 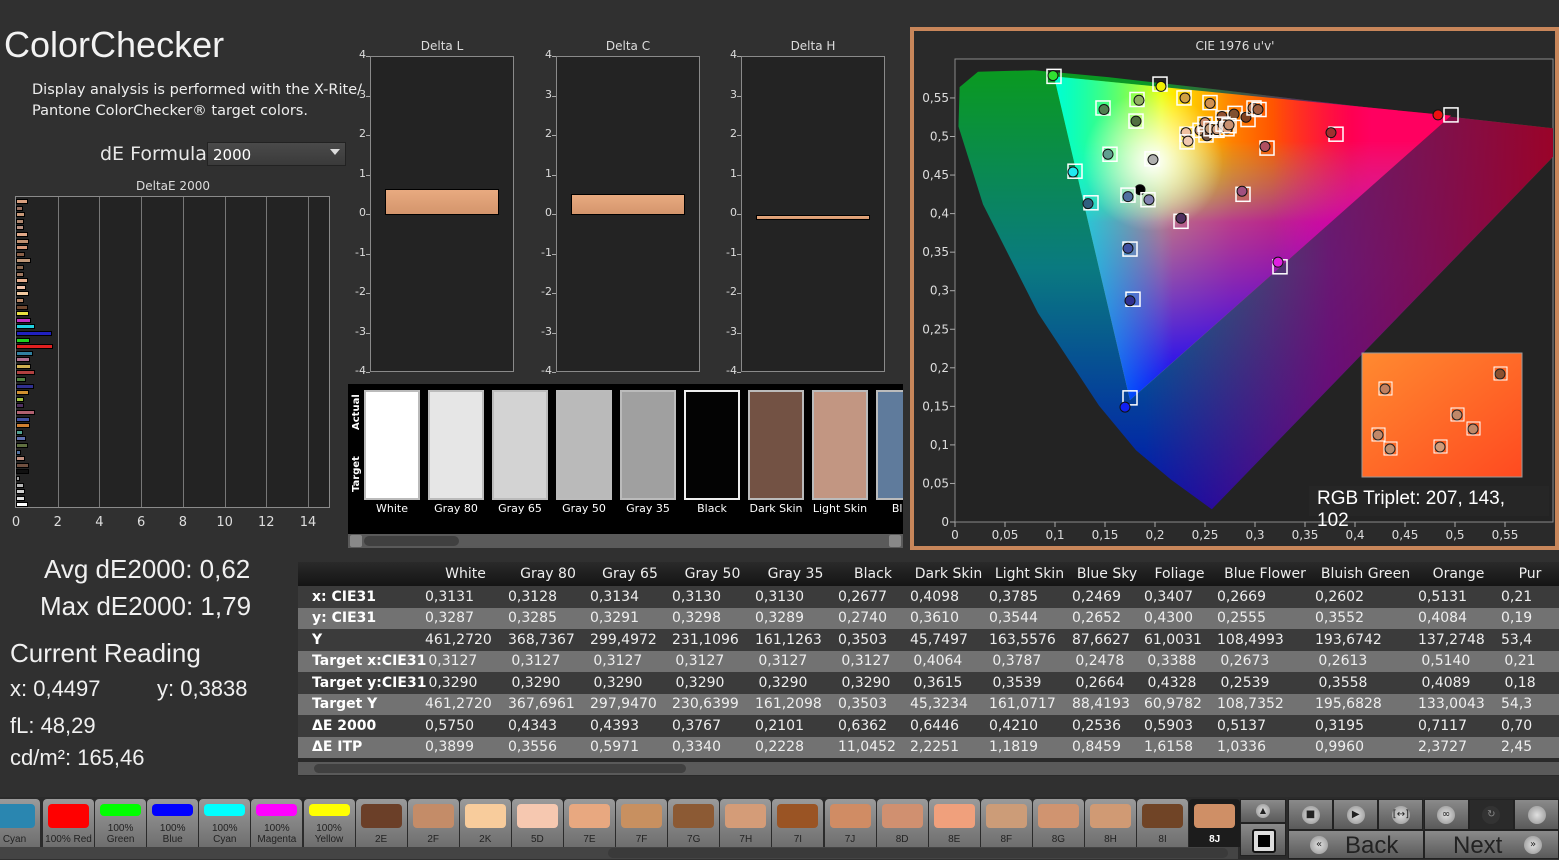 What do you see at coordinates (948, 574) in the screenshot?
I see `column-header: Dark Skin` at bounding box center [948, 574].